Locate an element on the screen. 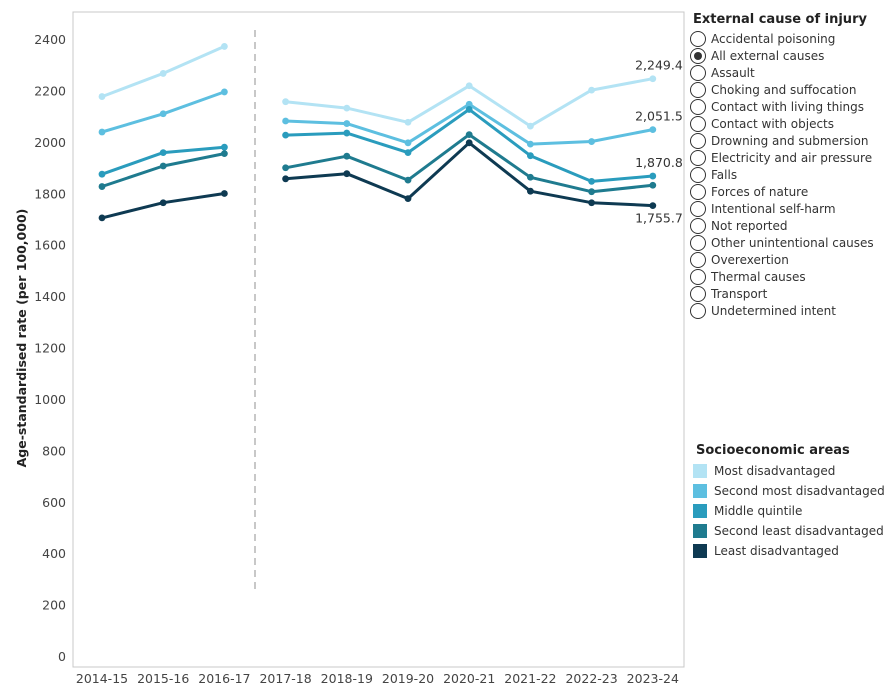 The width and height of the screenshot is (890, 700). cause-option-label: Drowning and submersion is located at coordinates (790, 140).